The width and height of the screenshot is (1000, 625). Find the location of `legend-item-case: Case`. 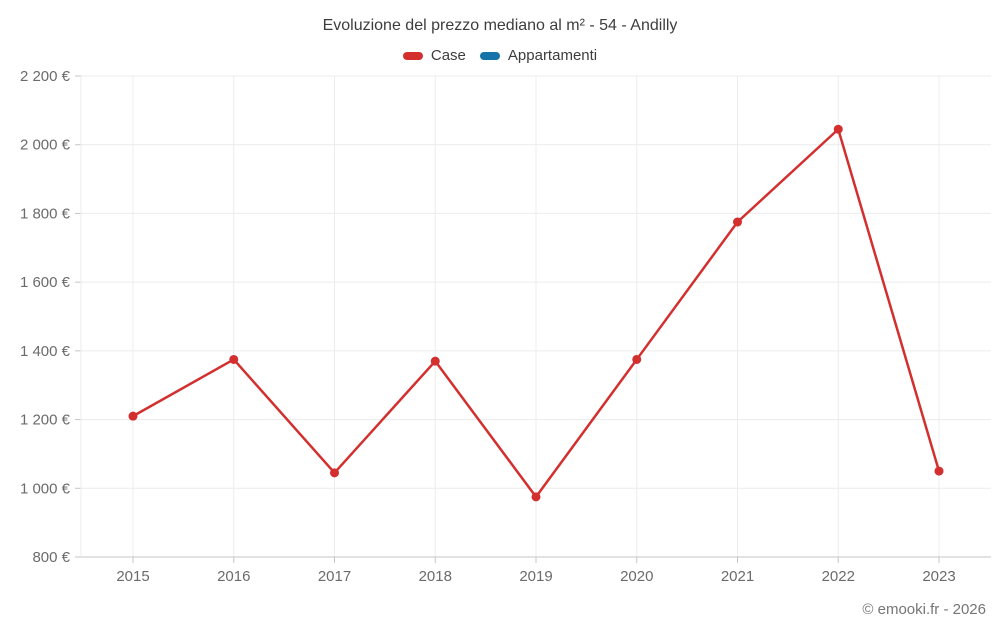

legend-item-case: Case is located at coordinates (434, 55).